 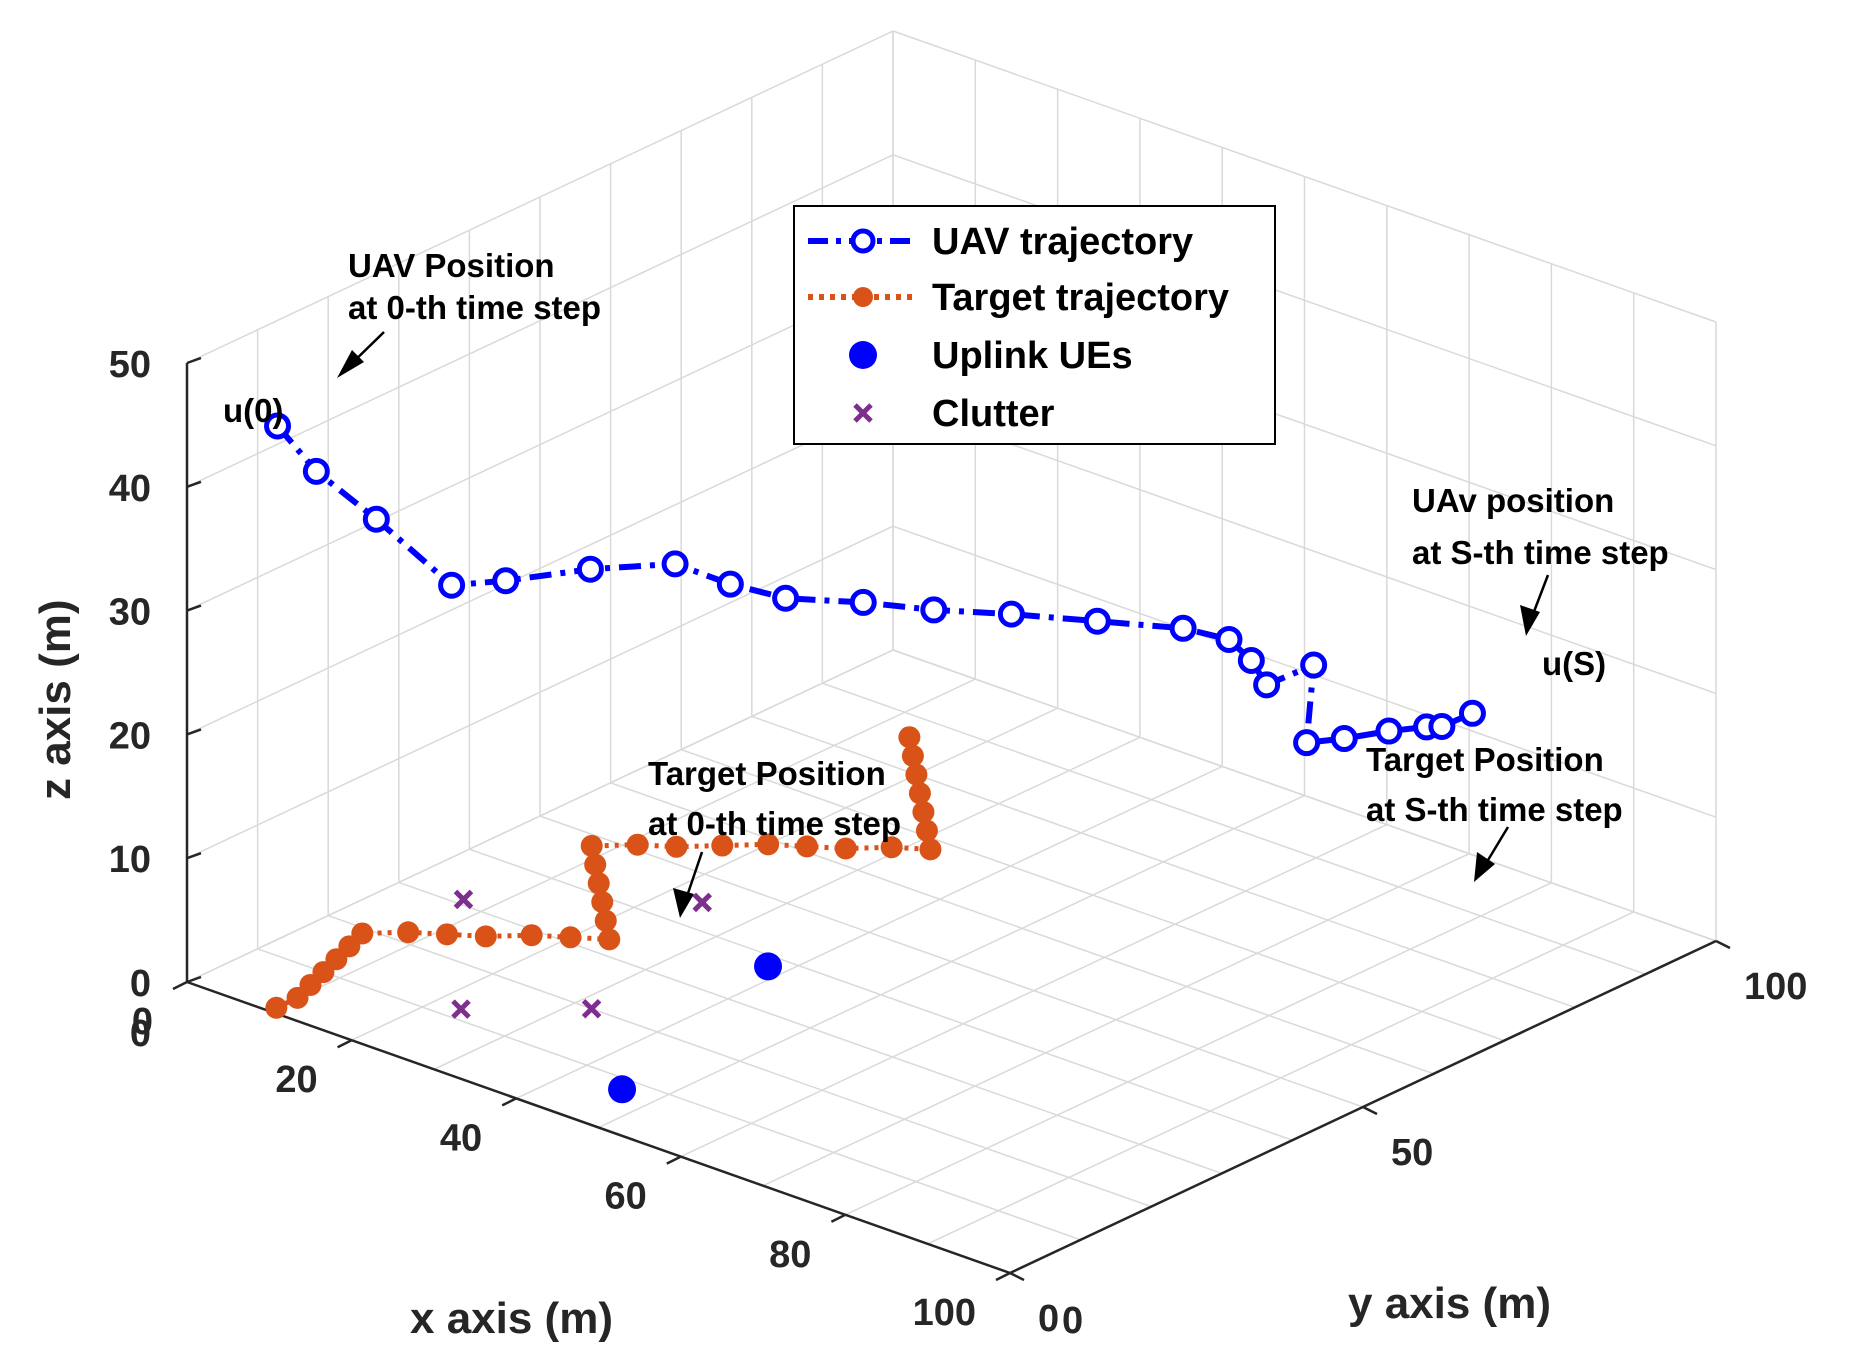 What do you see at coordinates (863, 241) in the screenshot?
I see `legend-uav-marker` at bounding box center [863, 241].